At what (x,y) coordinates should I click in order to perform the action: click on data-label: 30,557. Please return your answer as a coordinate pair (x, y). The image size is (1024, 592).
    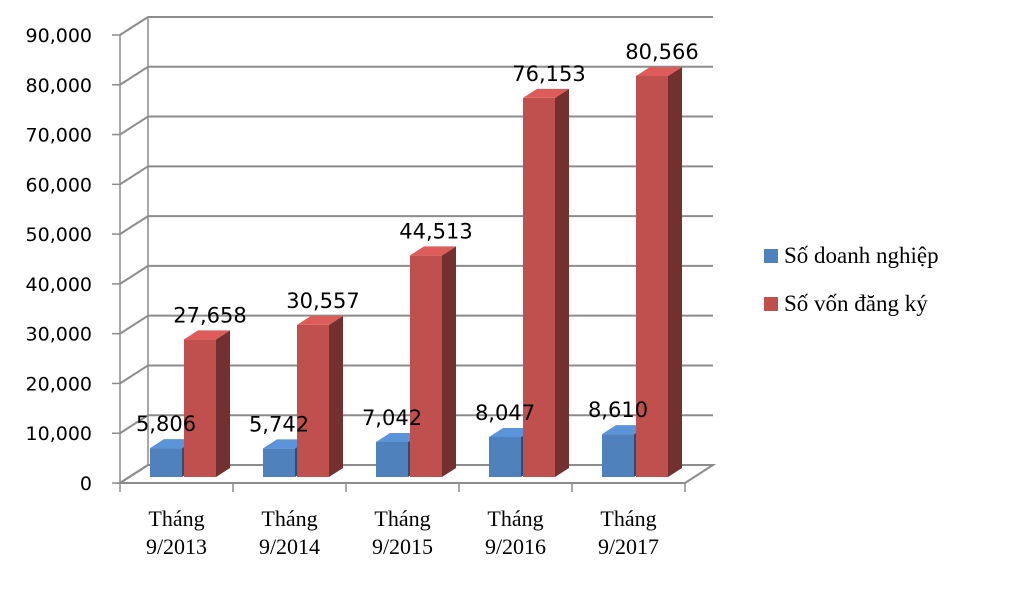
    Looking at the image, I should click on (322, 301).